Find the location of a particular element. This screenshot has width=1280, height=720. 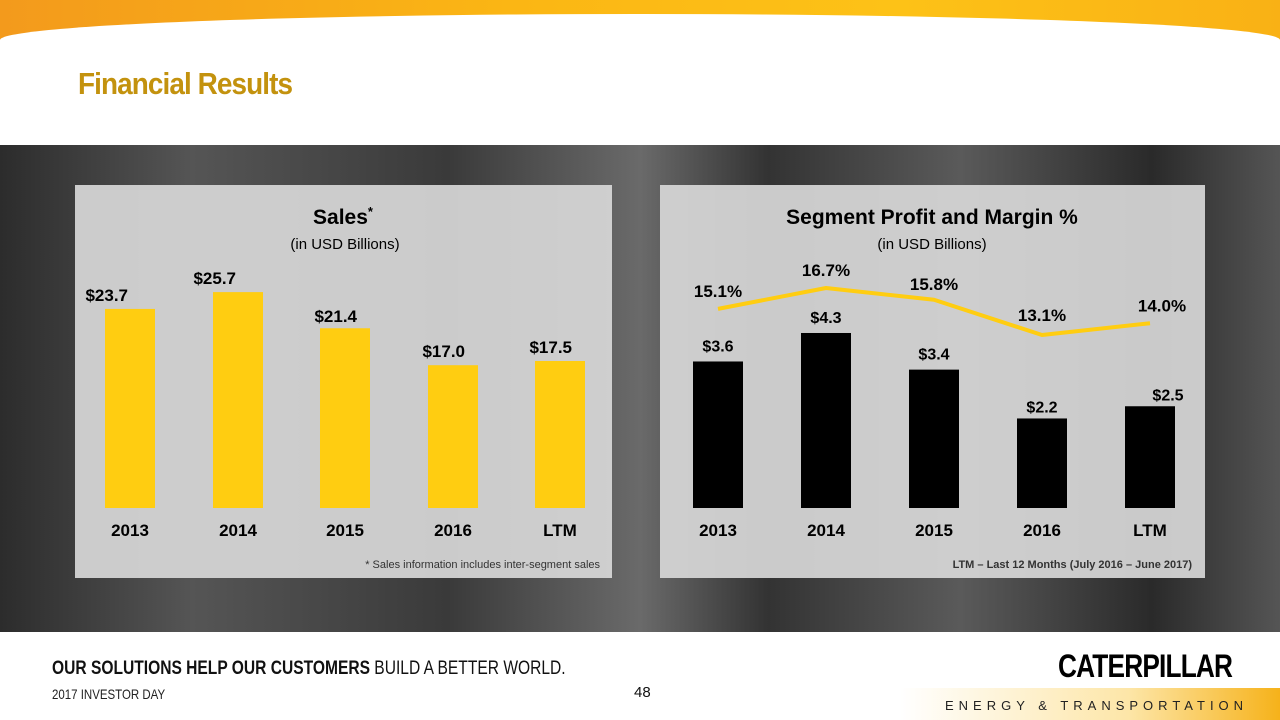

profit-title: Segment Profit and Margin % is located at coordinates (932, 217).